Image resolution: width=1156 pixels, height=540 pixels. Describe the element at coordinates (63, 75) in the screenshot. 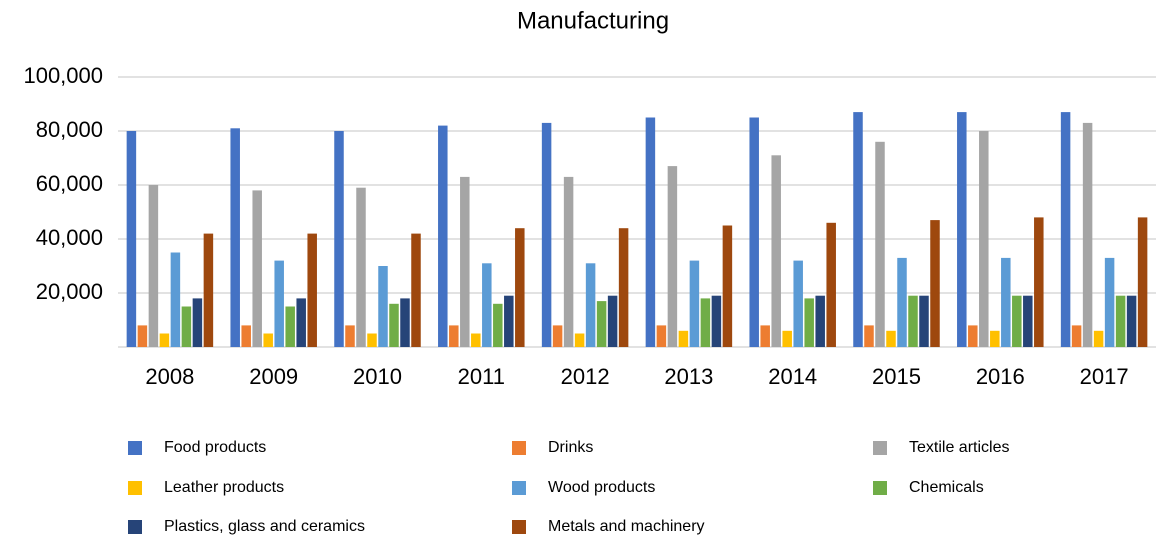

I see `y-tick-label: 100,000` at that location.